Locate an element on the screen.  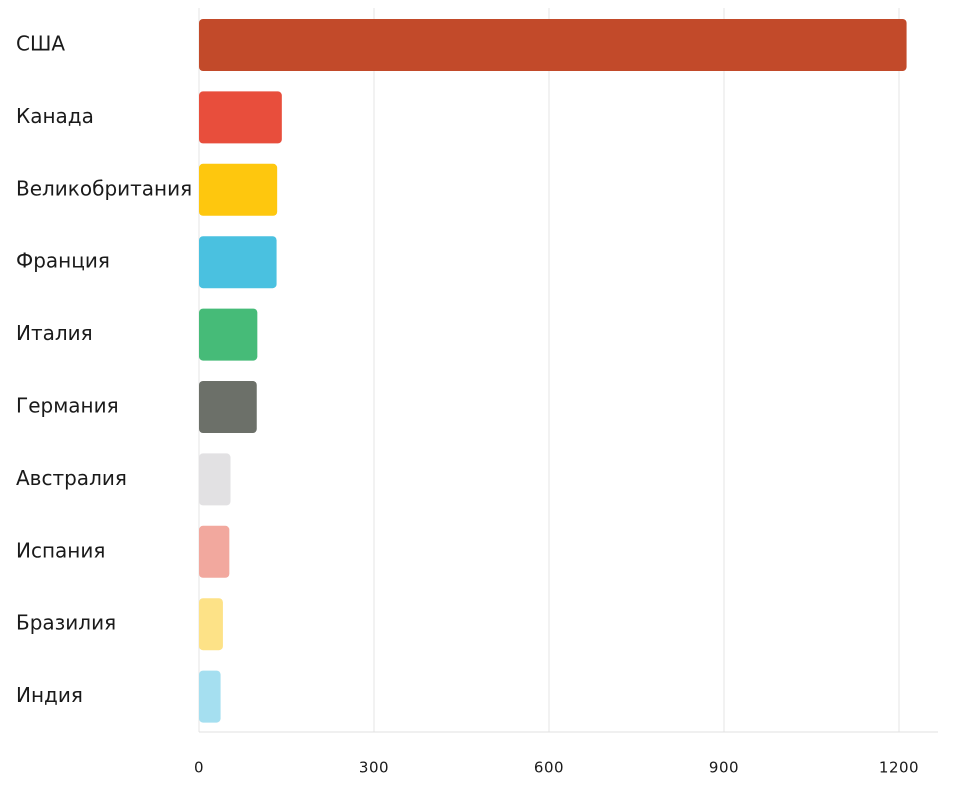
category-label: Бразилия is located at coordinates (66, 623).